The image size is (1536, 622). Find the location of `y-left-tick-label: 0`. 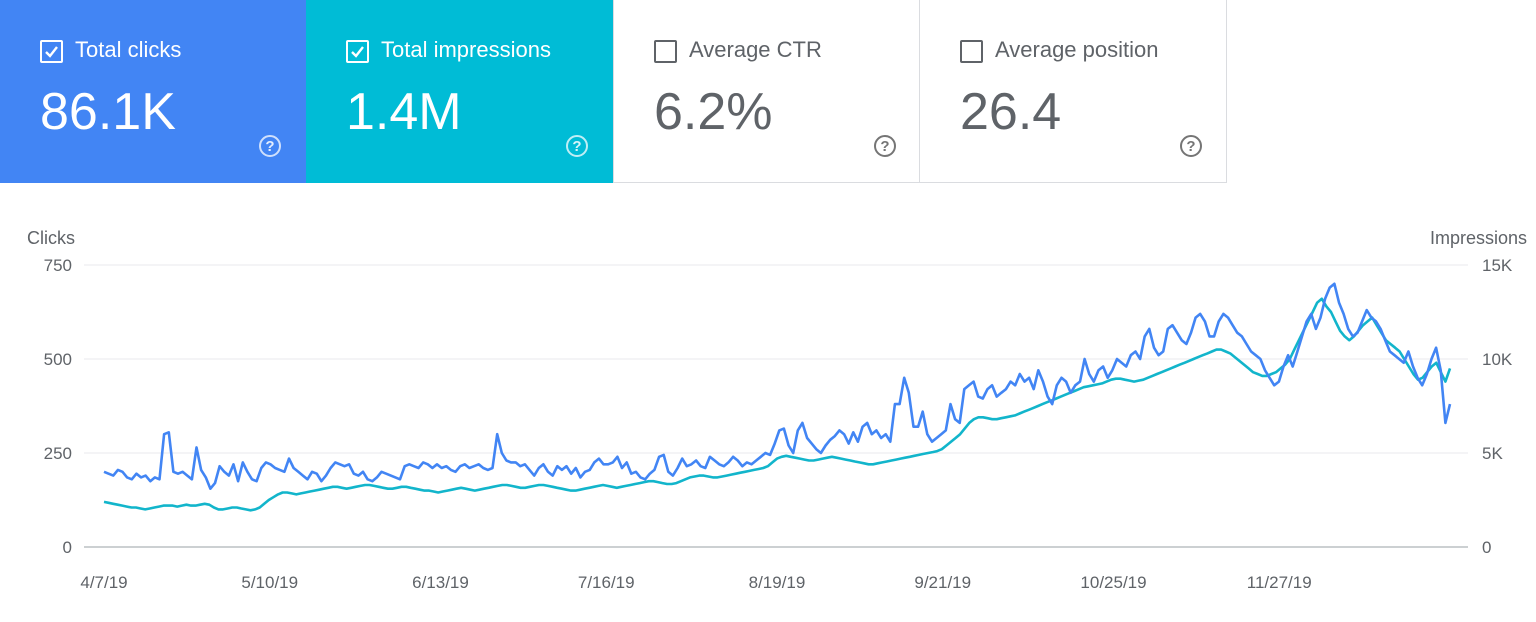

y-left-tick-label: 0 is located at coordinates (67, 547).